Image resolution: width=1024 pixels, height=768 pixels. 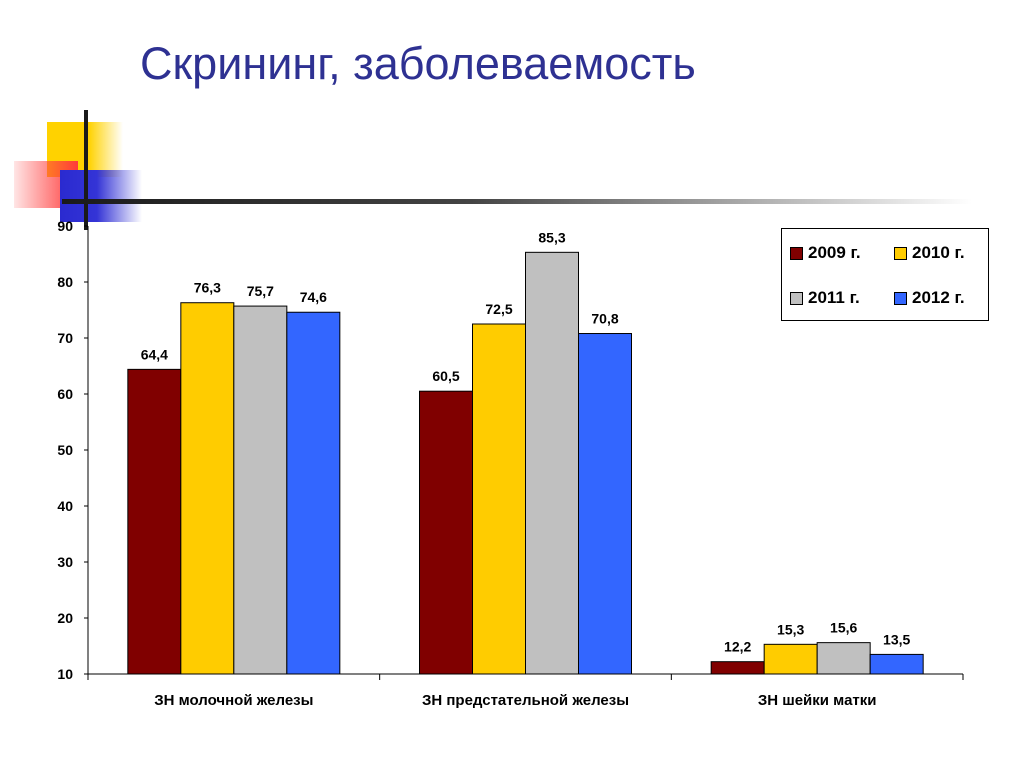 I want to click on legend-swatch-2010, so click(x=900, y=253).